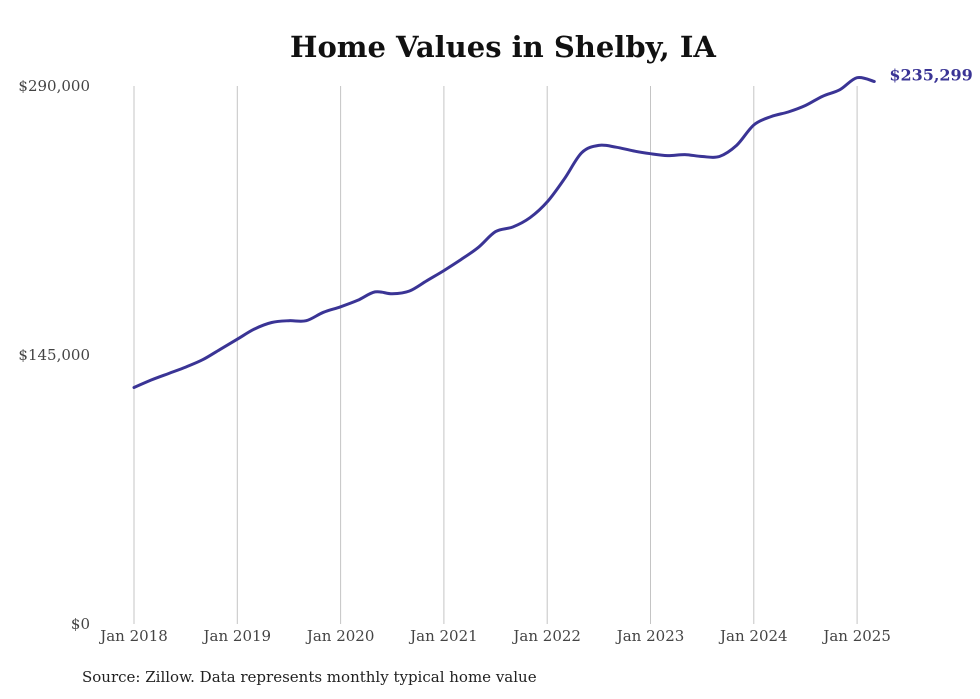  Describe the element at coordinates (133, 636) in the screenshot. I see `x-tick-label: Jan 2018` at that location.